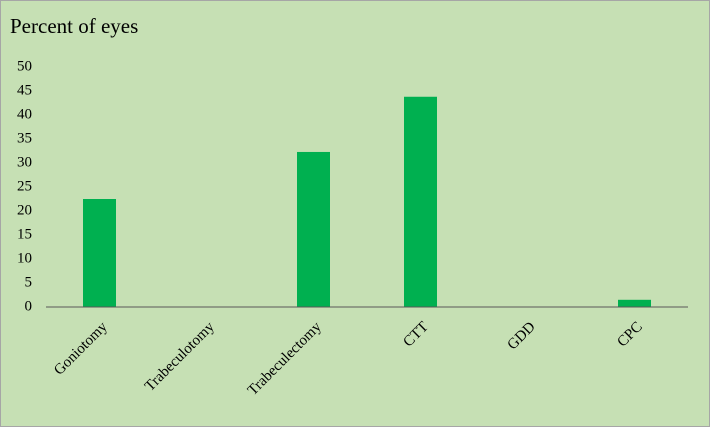  What do you see at coordinates (24, 90) in the screenshot?
I see `y-tick-label: 45` at bounding box center [24, 90].